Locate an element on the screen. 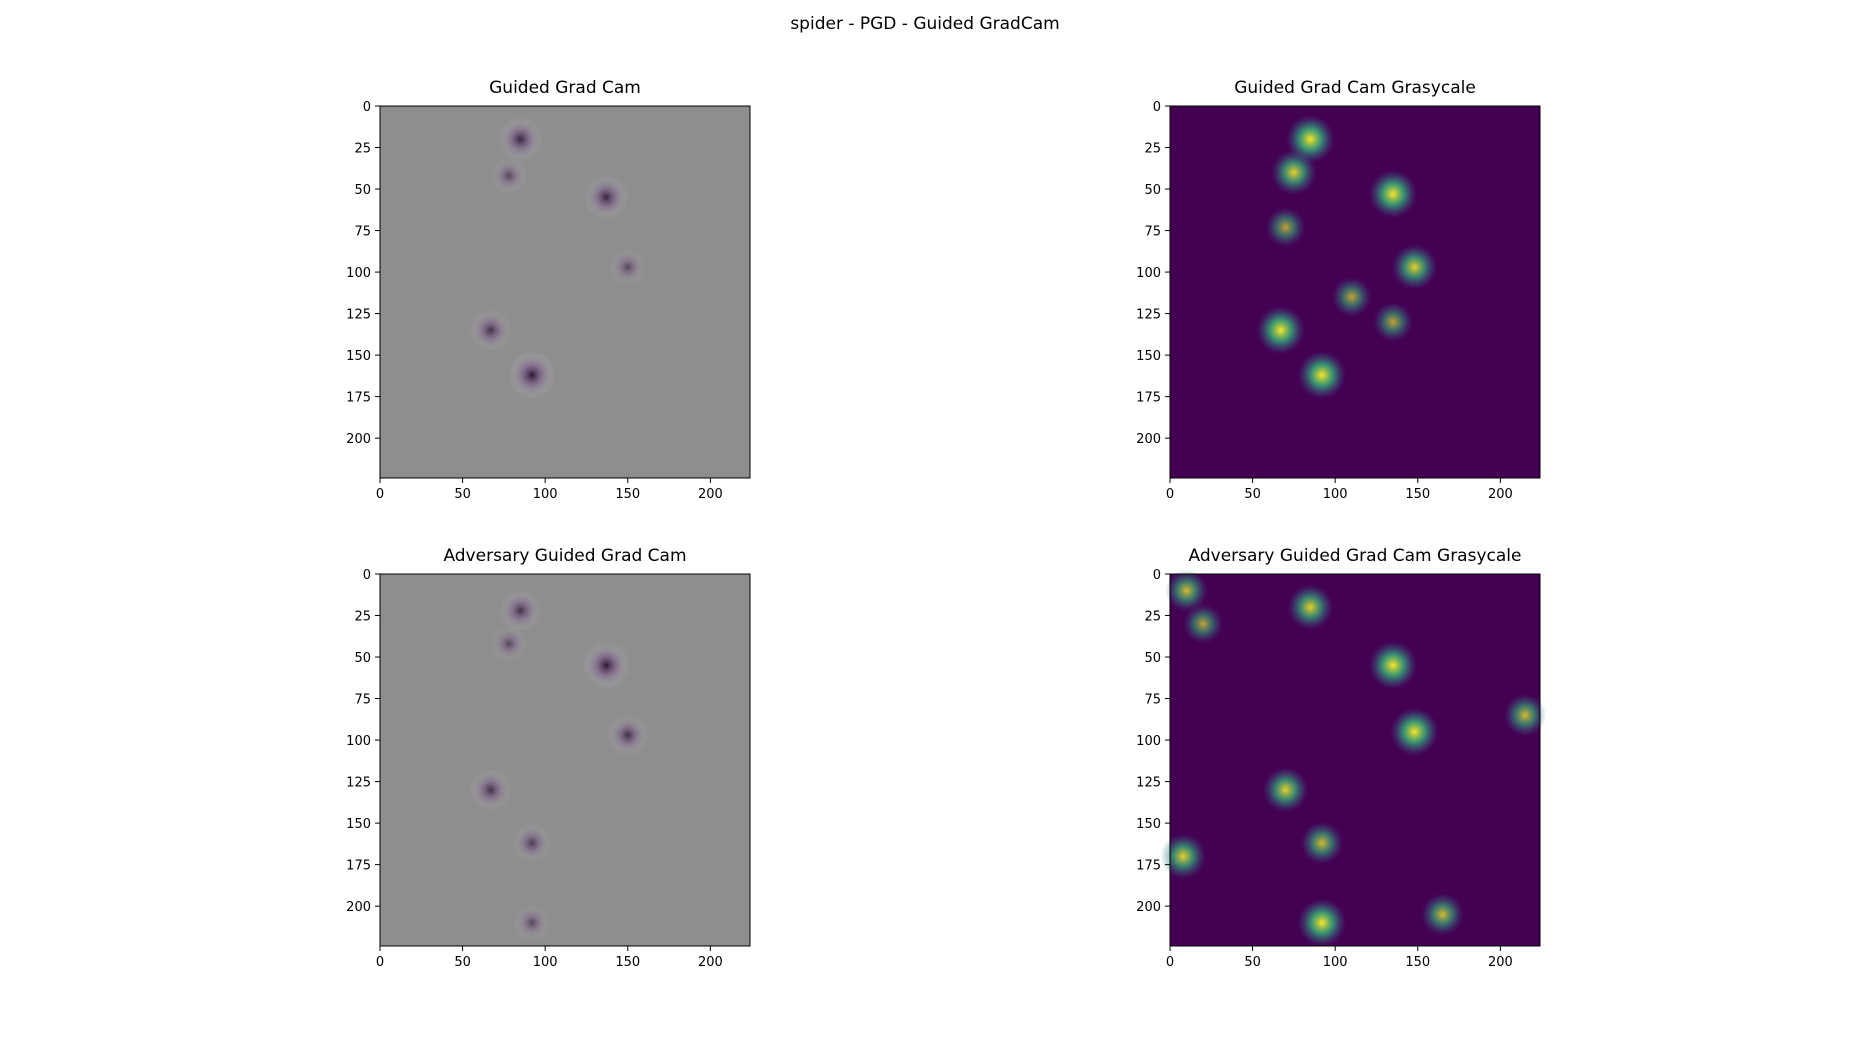  heatmap-adversary-guided-grad-cam: 0 50 100 150 200 0 25 50 75 100 125 150 175 200 is located at coordinates (565, 760).